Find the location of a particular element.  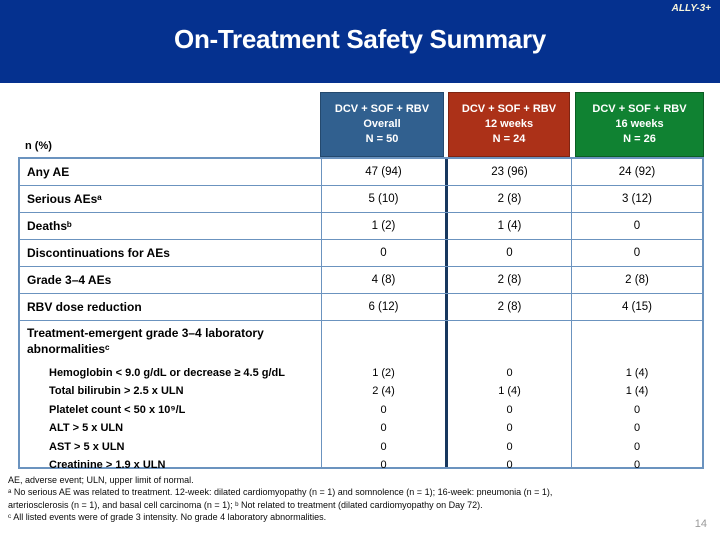

cell-value: 23 (96) is located at coordinates (510, 172).